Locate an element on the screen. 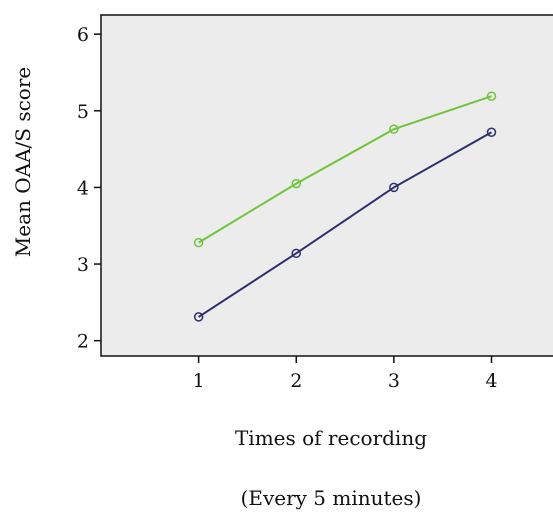 The image size is (553, 514). y-axis: 2 3 4 5 6 is located at coordinates (89, 188).